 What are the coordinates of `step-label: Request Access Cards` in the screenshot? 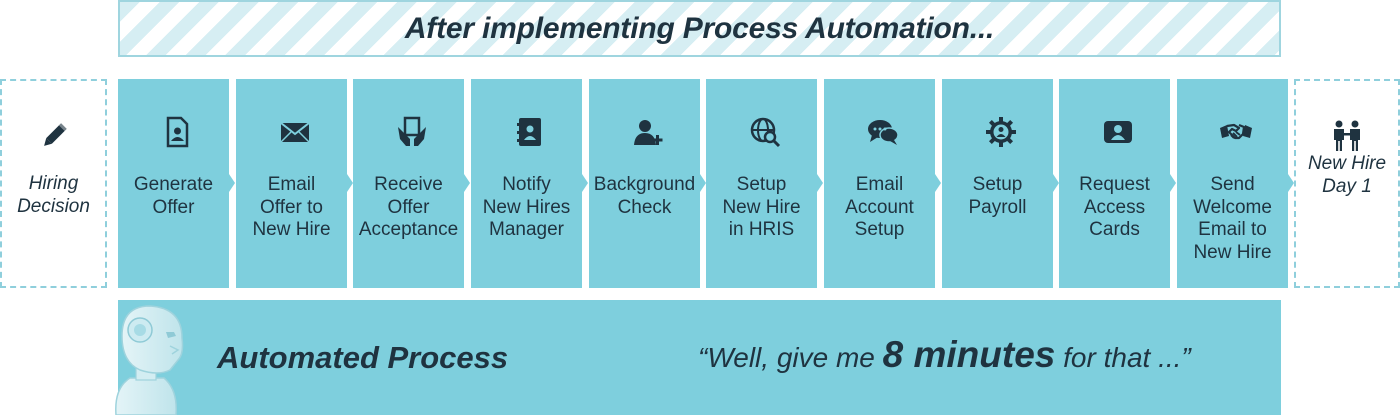 It's located at (1114, 207).